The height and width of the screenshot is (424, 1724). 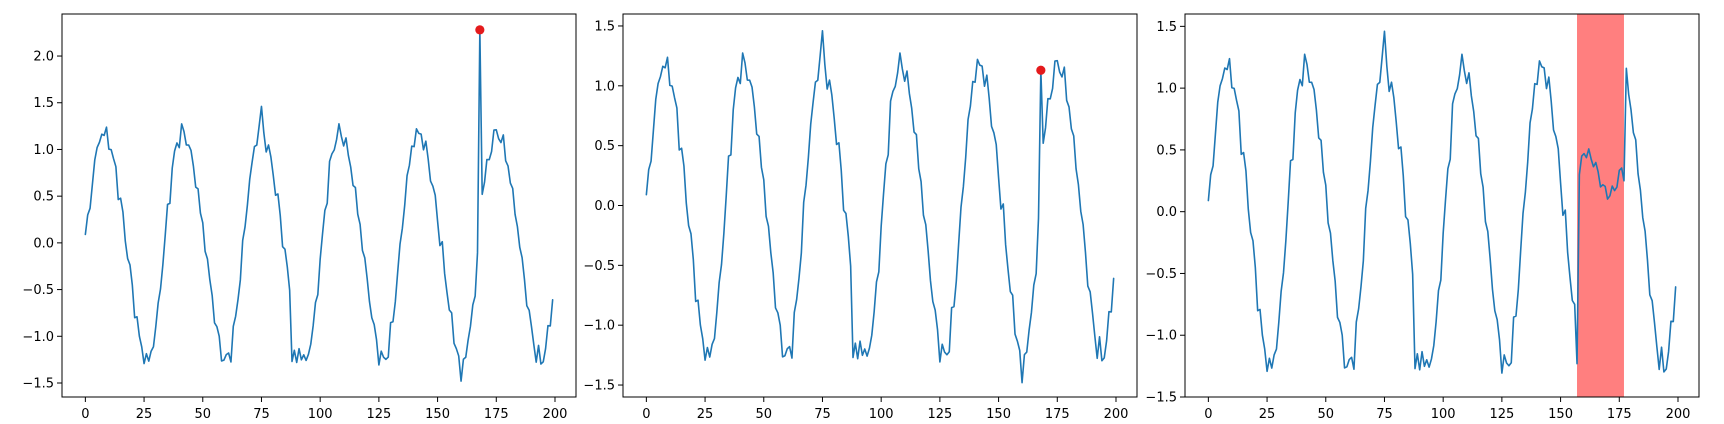 What do you see at coordinates (1600, 205) in the screenshot?
I see `anomaly-span` at bounding box center [1600, 205].